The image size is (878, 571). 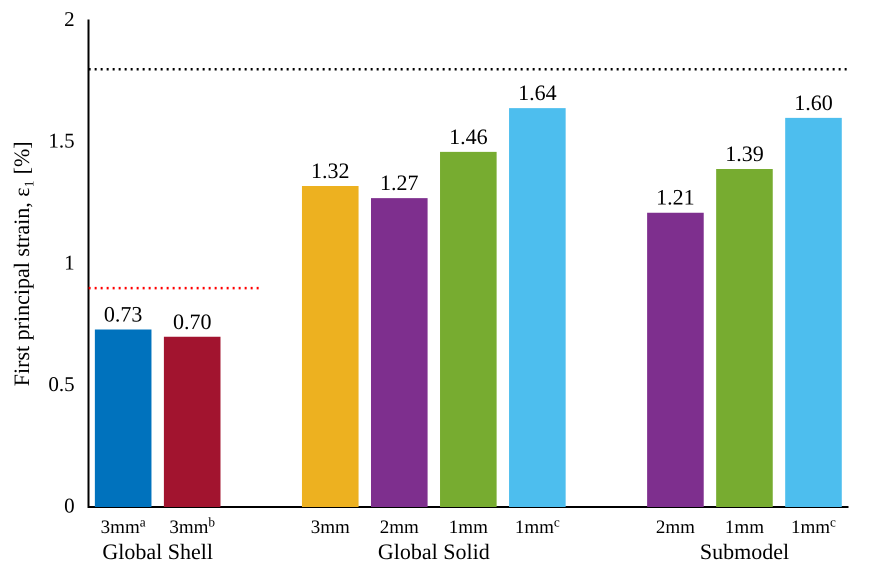 I want to click on data-label: 1.32, so click(x=330, y=170).